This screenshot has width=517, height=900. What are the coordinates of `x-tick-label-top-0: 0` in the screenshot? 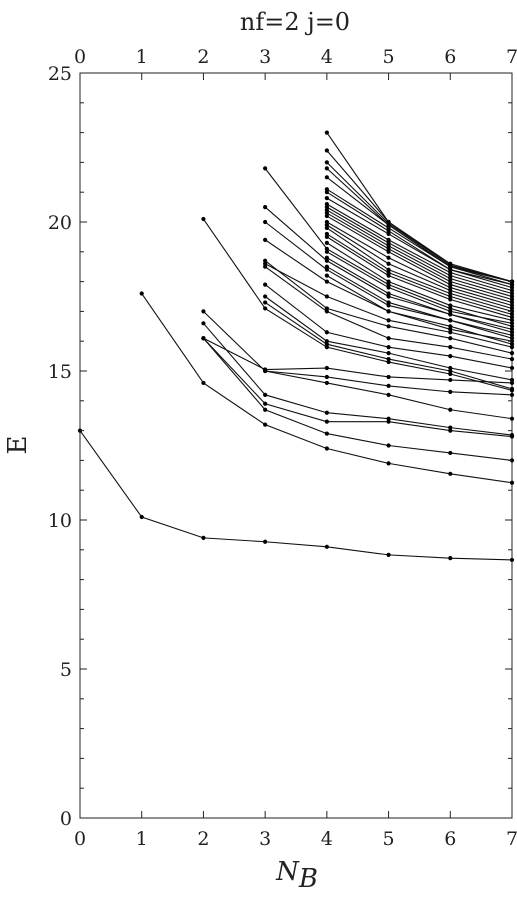 It's located at (80, 57).